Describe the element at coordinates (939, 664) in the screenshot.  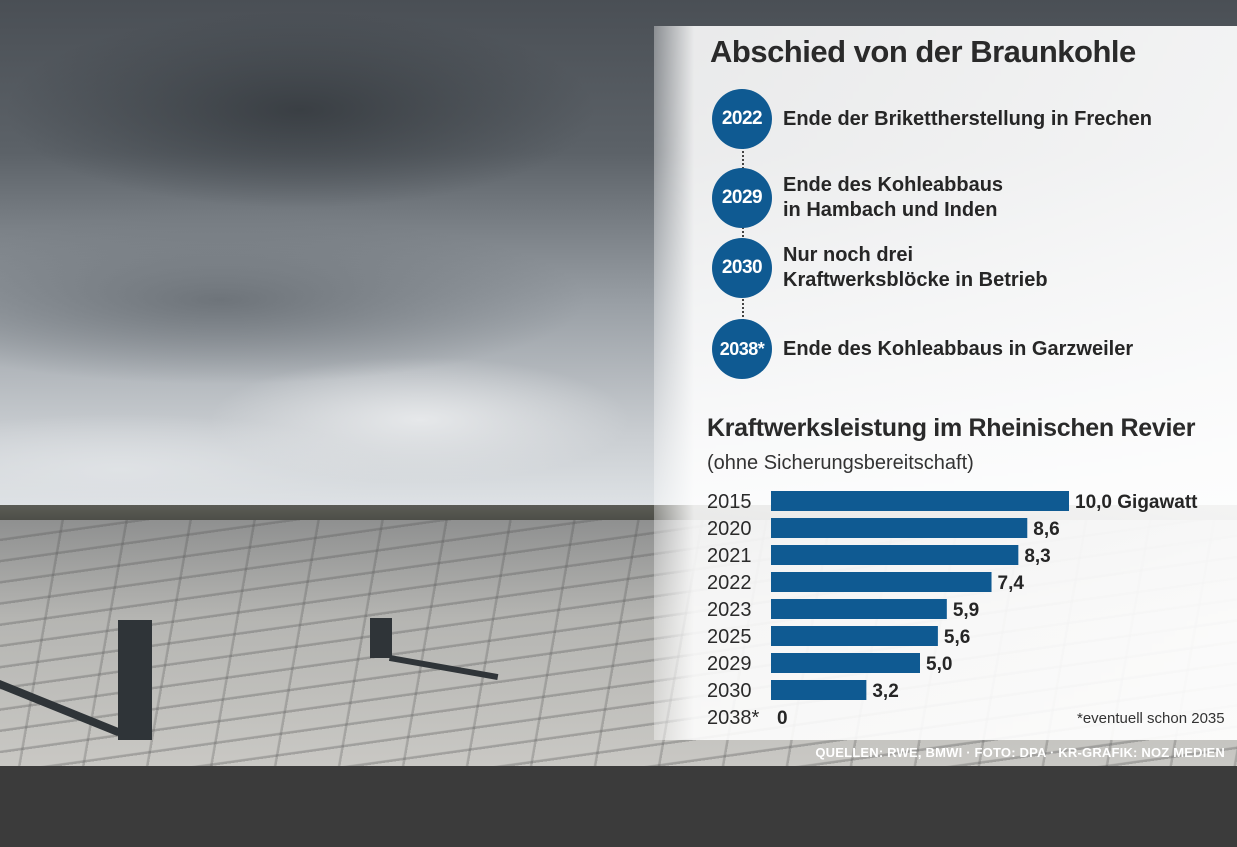
I see `value-label: 5,0` at that location.